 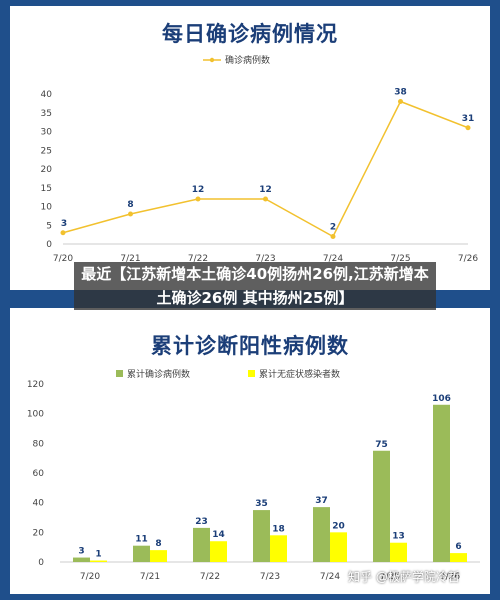 I want to click on data-label: 23, so click(x=201, y=522).